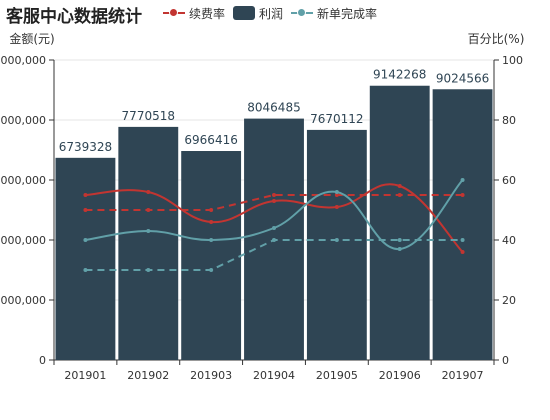 This screenshot has height=420, width=550. What do you see at coordinates (273, 108) in the screenshot?
I see `bar-data-label: 8046485` at bounding box center [273, 108].